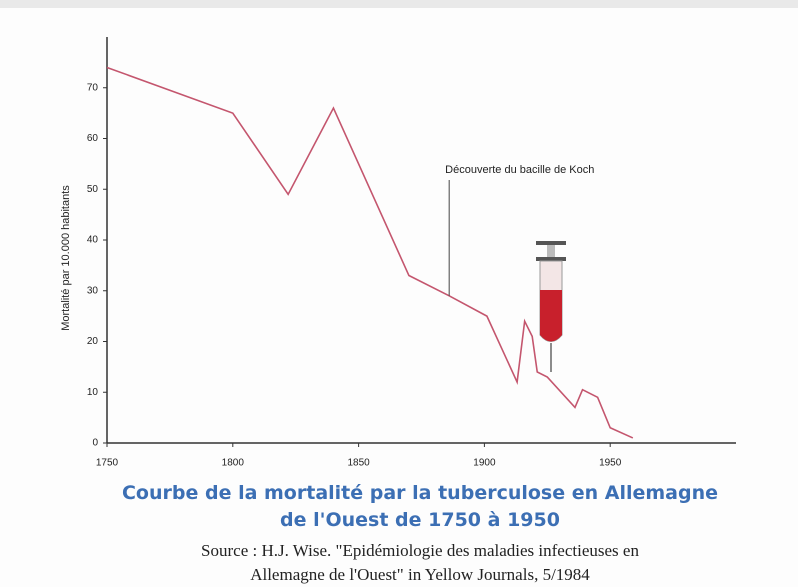 The height and width of the screenshot is (587, 798). Describe the element at coordinates (519, 170) in the screenshot. I see `annotation: Découverte du bacille de Koch` at that location.